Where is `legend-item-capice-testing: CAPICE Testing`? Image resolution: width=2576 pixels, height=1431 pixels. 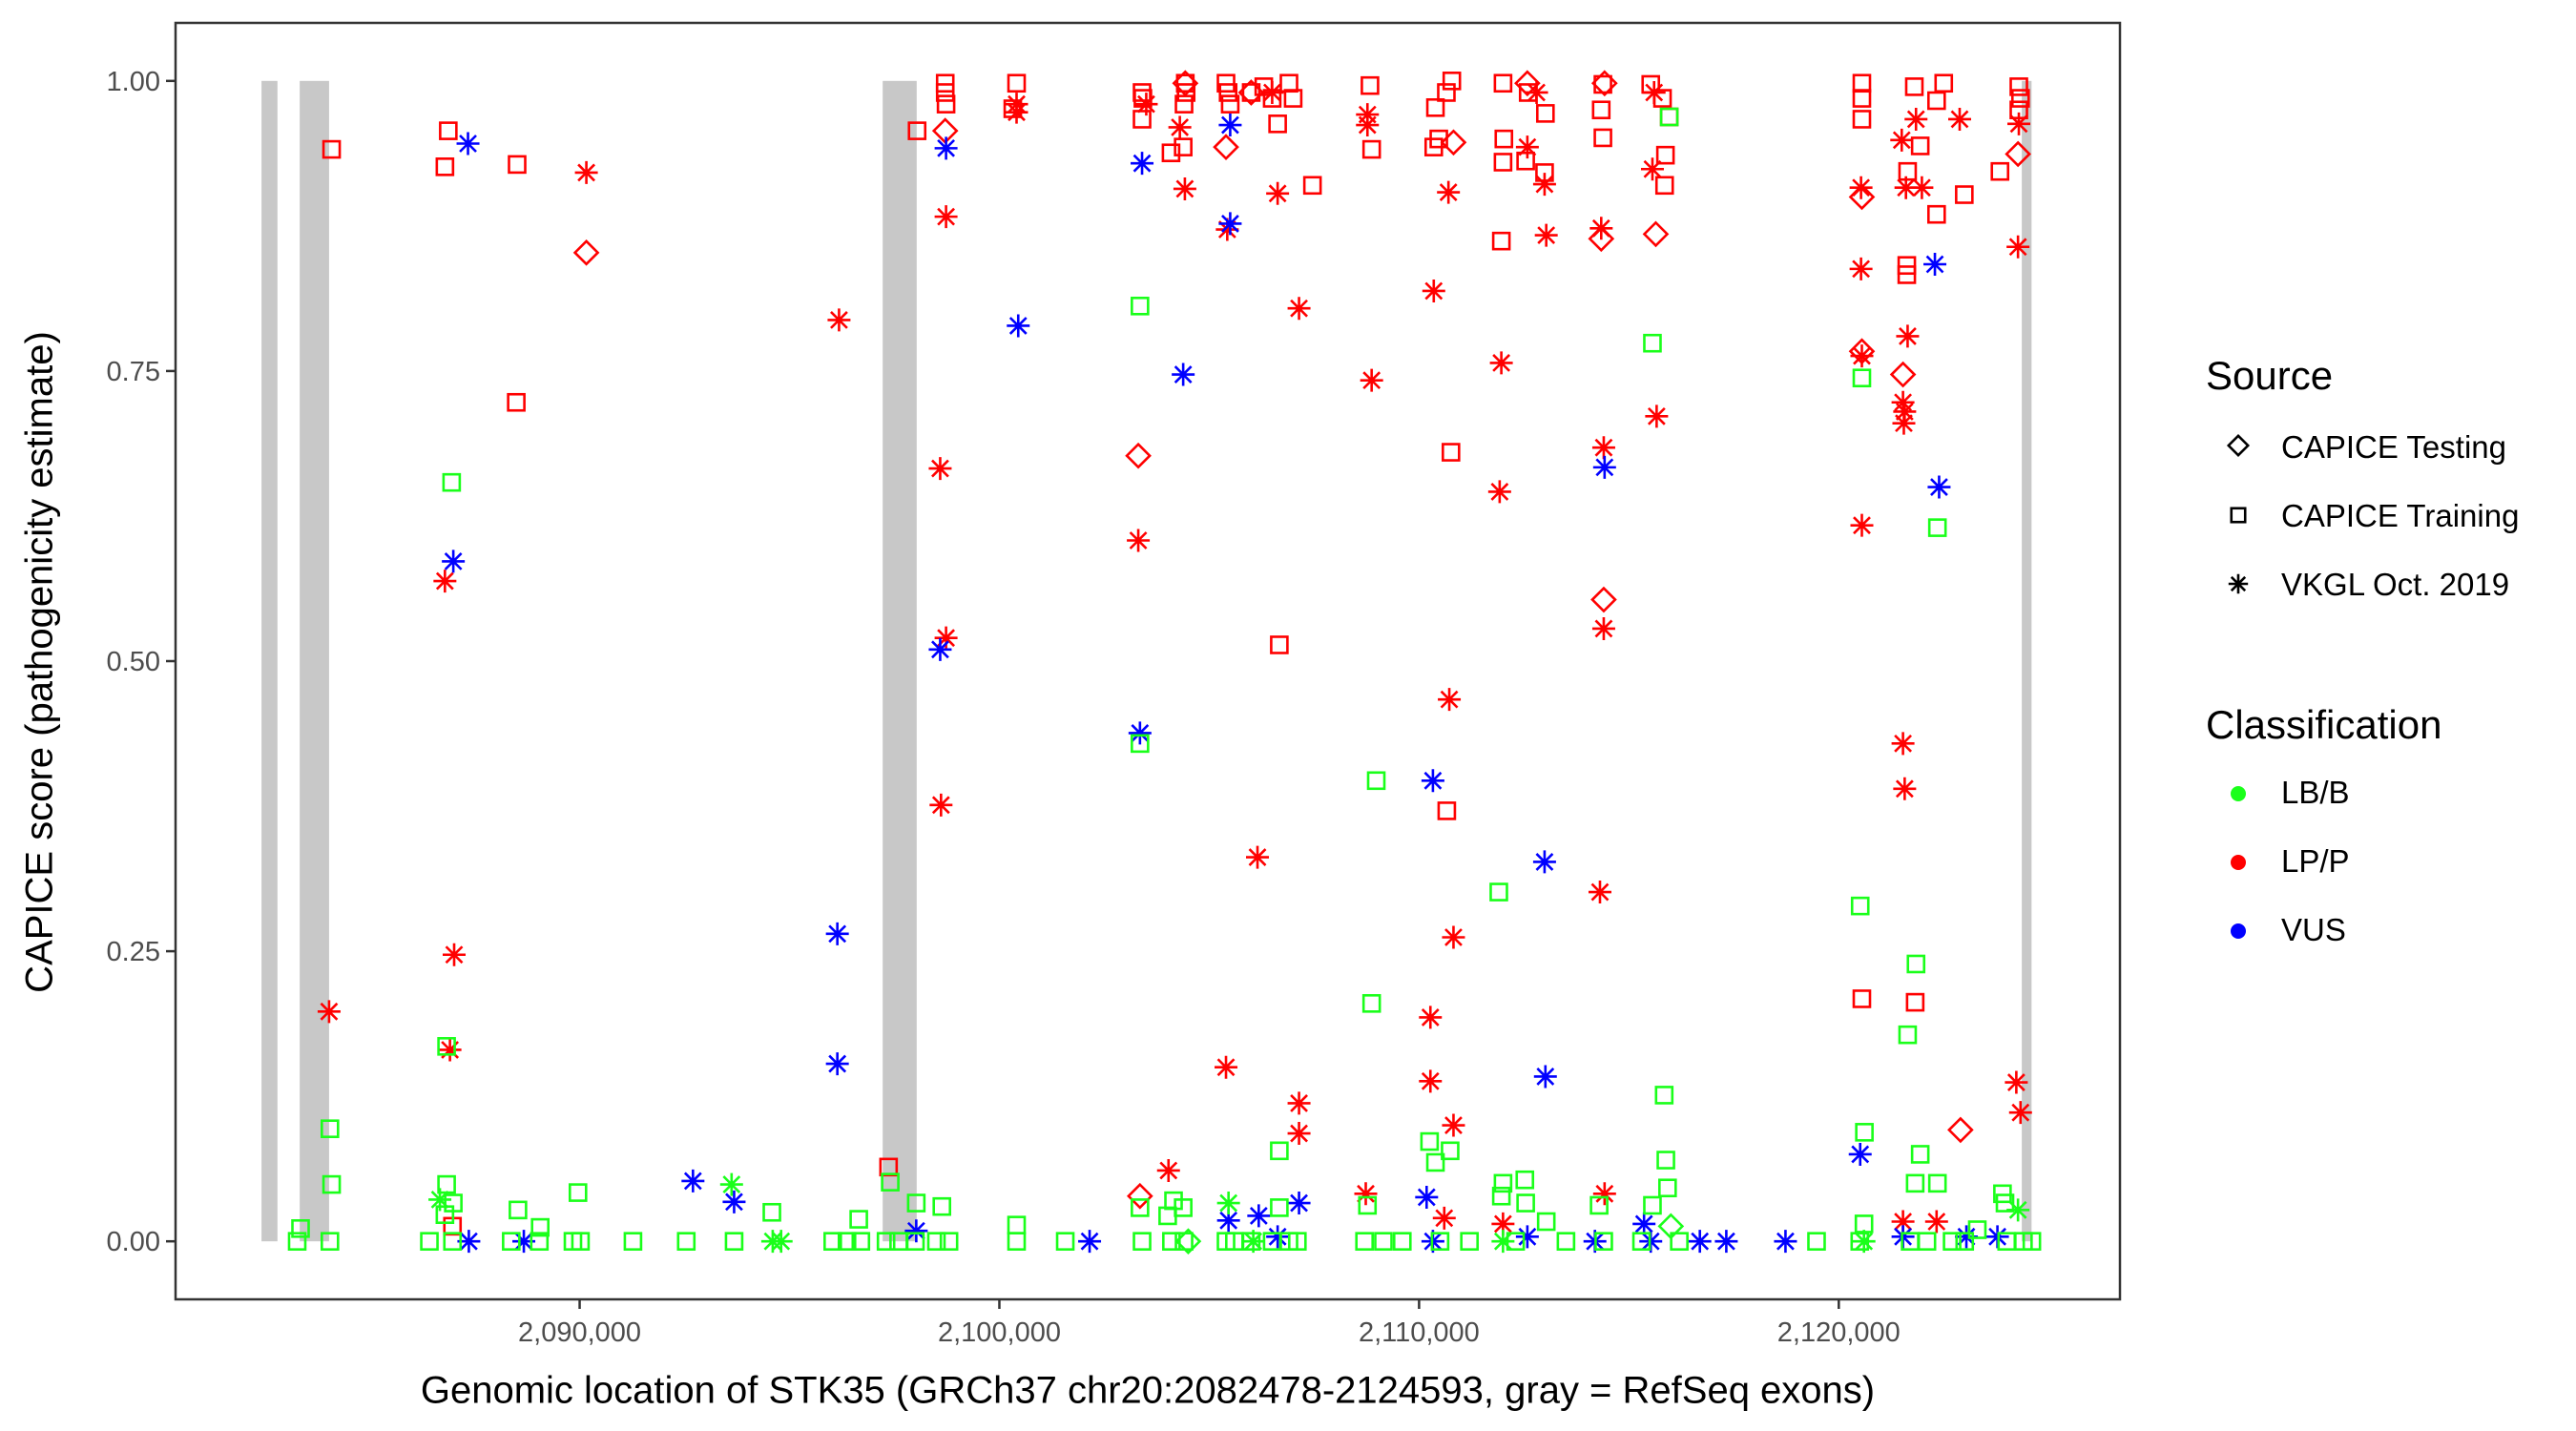
legend-item-capice-testing: CAPICE Testing is located at coordinates (2393, 447).